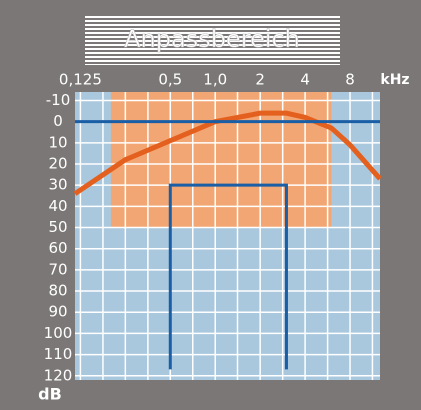 This screenshot has height=410, width=421. I want to click on y-tick-label: 110, so click(58, 354).